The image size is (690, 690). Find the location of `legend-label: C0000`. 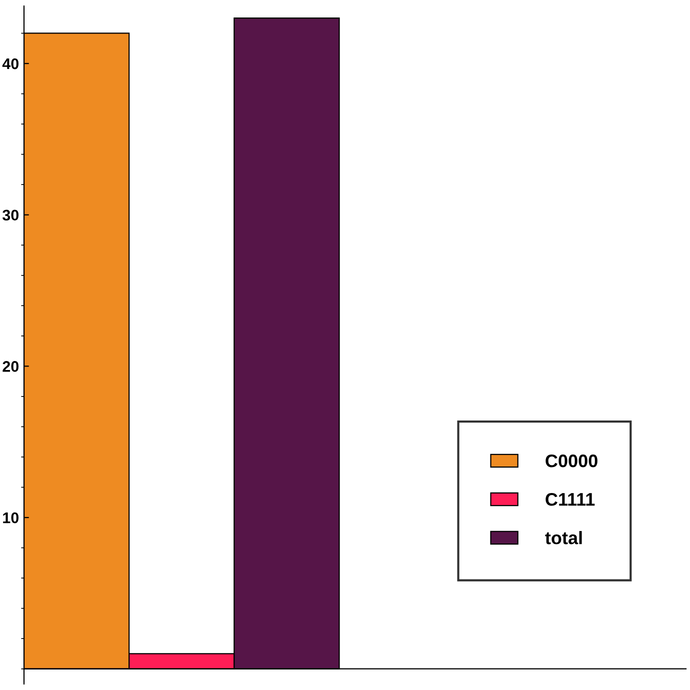

legend-label: C0000 is located at coordinates (572, 461).